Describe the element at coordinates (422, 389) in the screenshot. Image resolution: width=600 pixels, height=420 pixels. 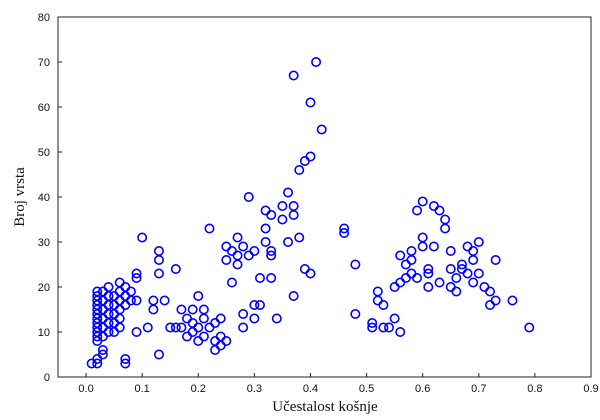
I see `x-tick-label: 0.6` at that location.